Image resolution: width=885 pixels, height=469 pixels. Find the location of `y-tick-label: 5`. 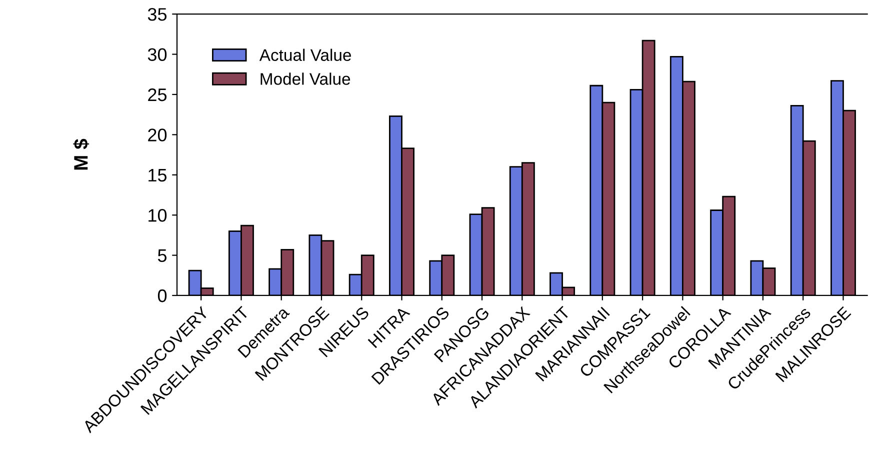

y-tick-label: 5 is located at coordinates (162, 255).